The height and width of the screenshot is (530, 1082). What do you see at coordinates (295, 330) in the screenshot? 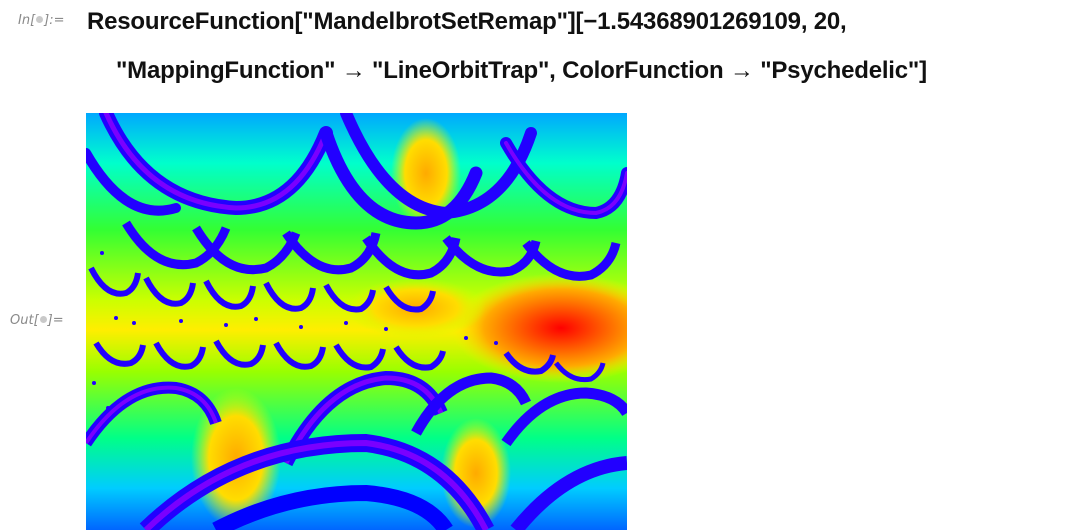
I see `fractal-filaments` at bounding box center [295, 330].